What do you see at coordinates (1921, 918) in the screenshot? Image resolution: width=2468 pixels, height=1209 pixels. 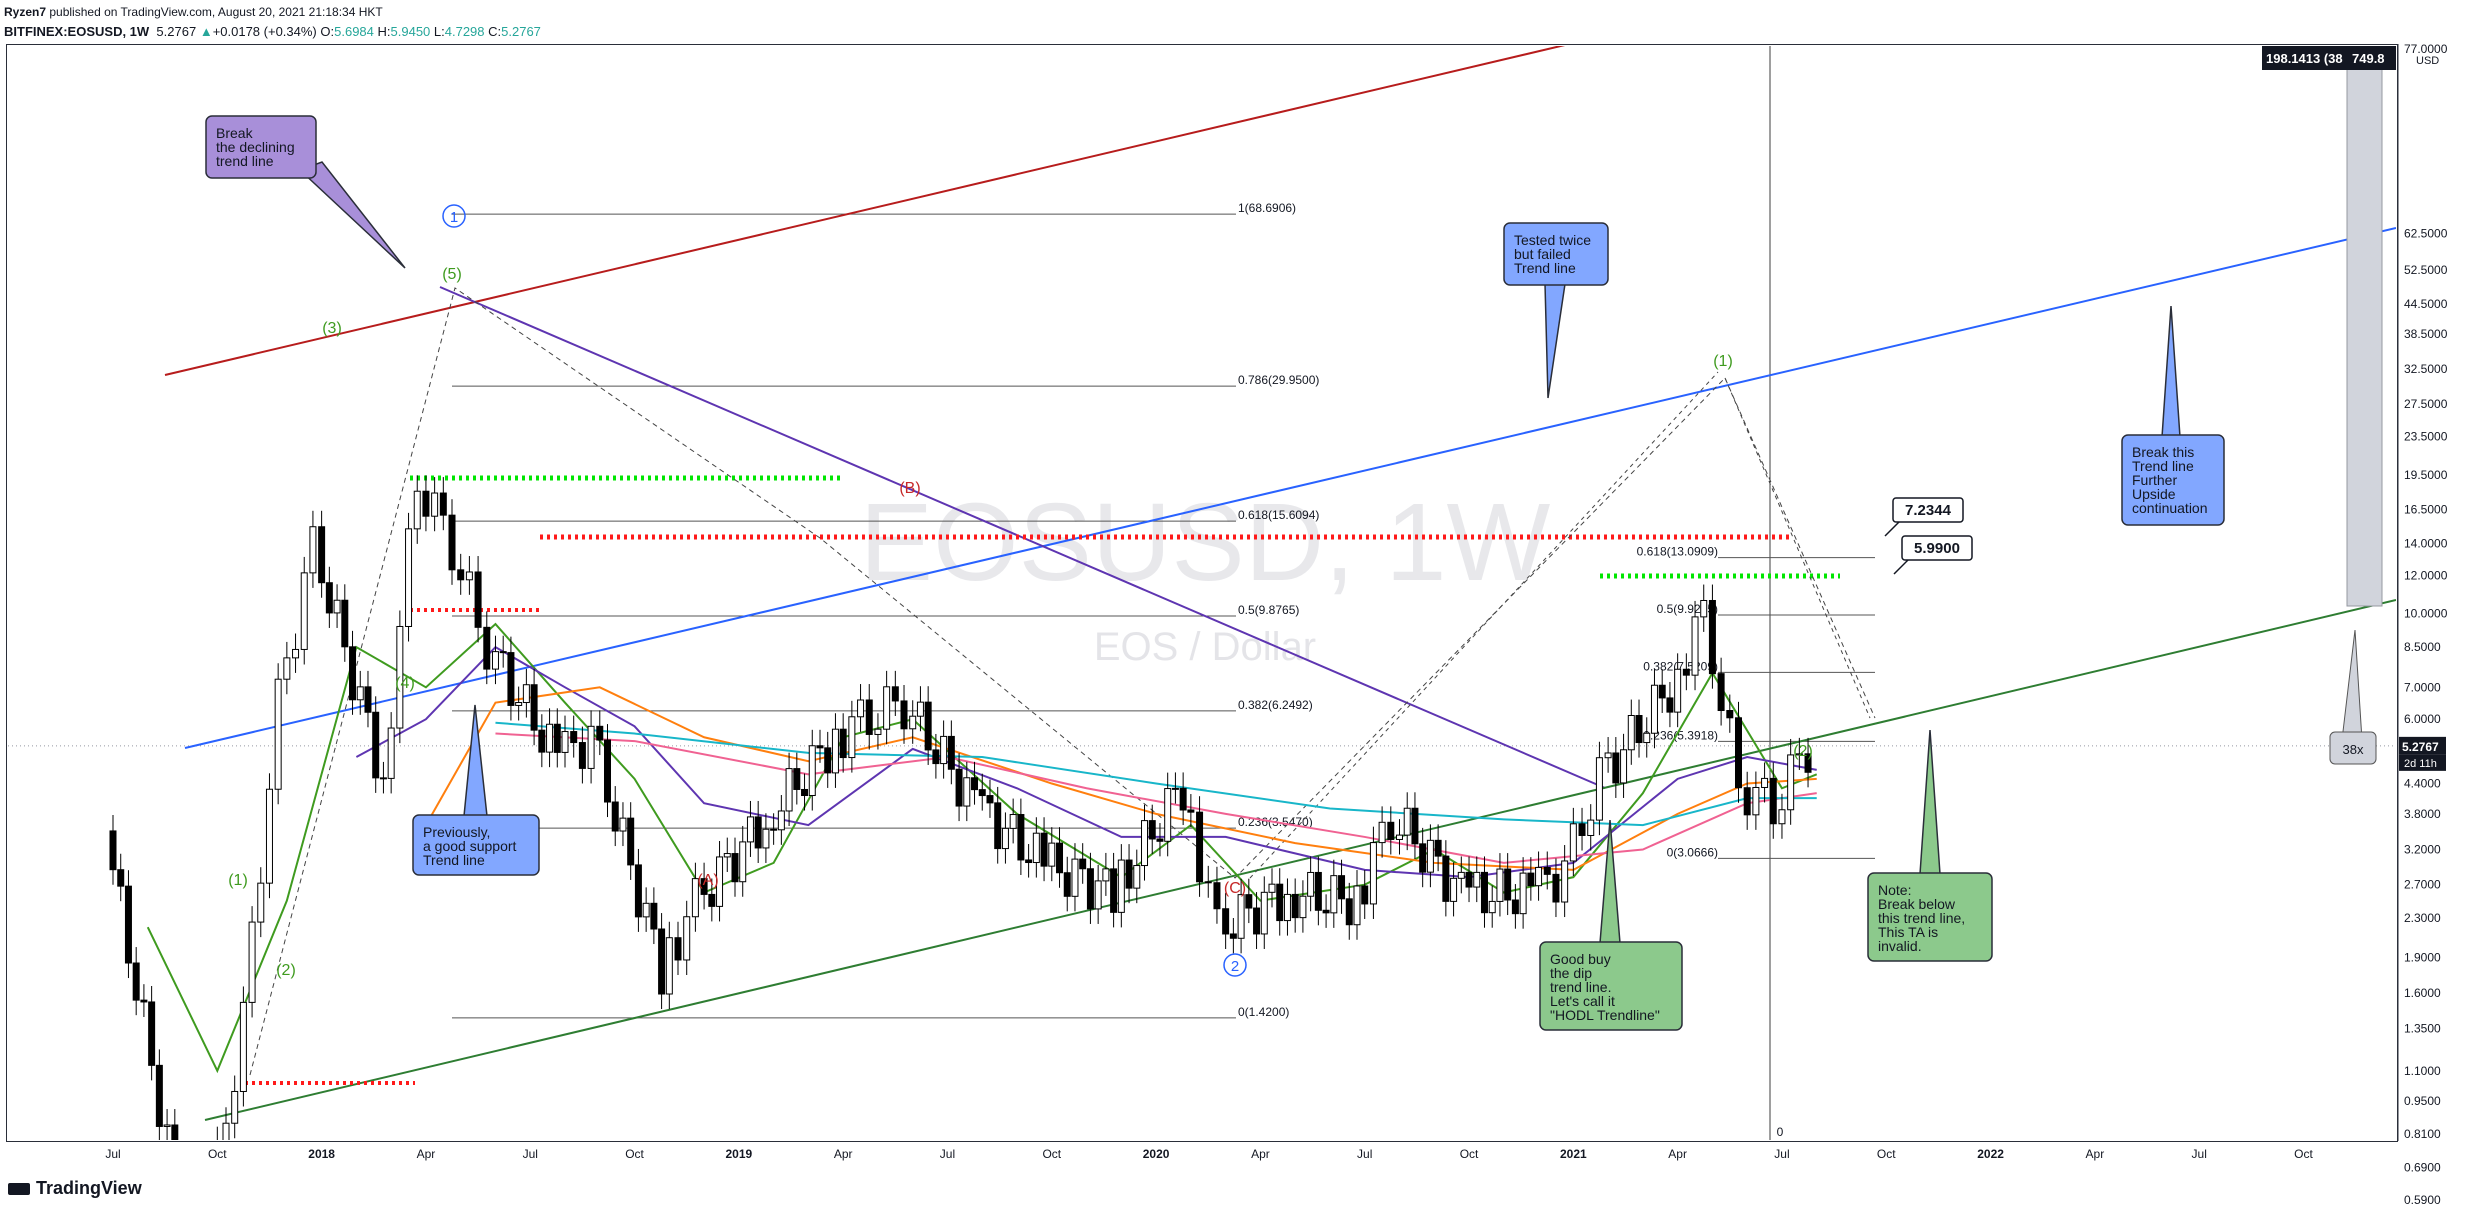 I see `note-below-text: this trend line,` at bounding box center [1921, 918].